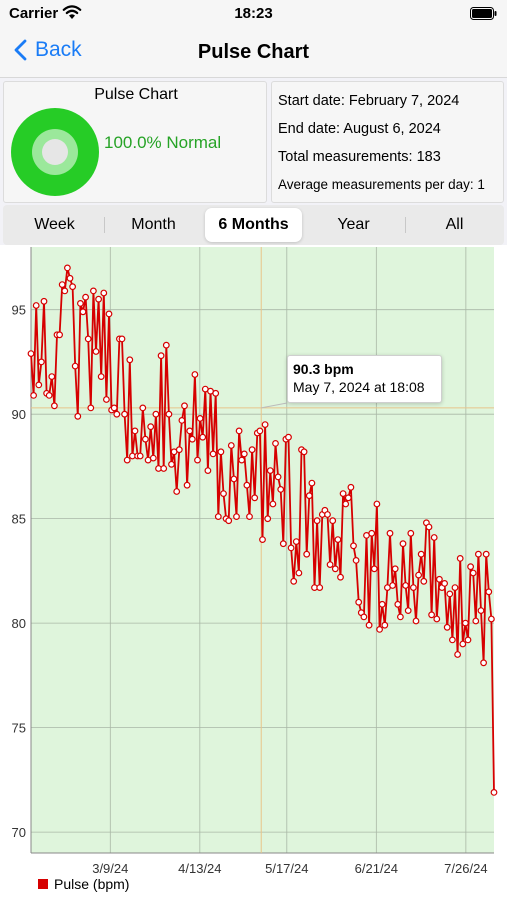  I want to click on navigation-bar: Back Pulse Chart, so click(253, 53).